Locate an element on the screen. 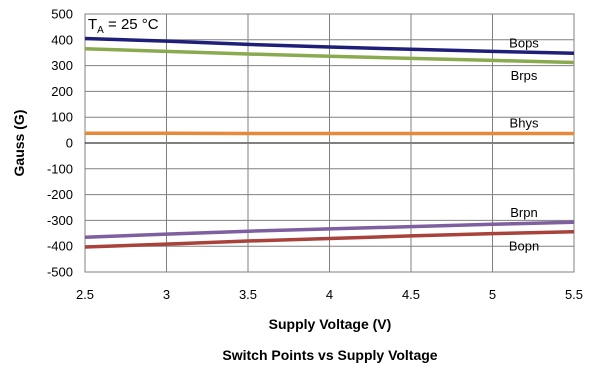  y-tick-label: 100 is located at coordinates (62, 117).